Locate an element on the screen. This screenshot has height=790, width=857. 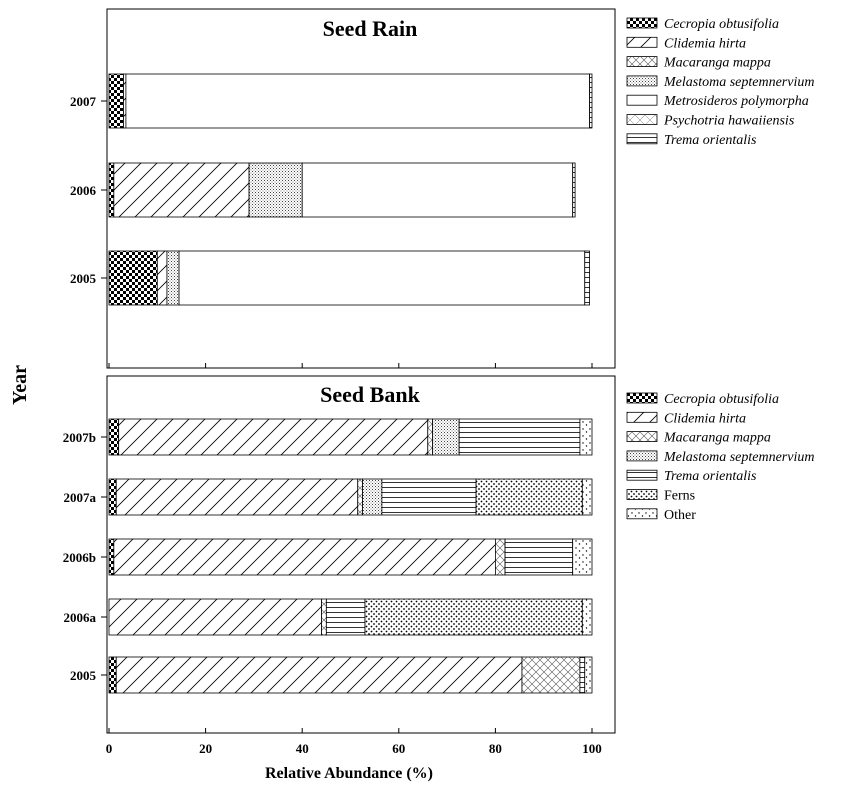
bar-segment-macaranga-mappa-2007b is located at coordinates (430, 437).